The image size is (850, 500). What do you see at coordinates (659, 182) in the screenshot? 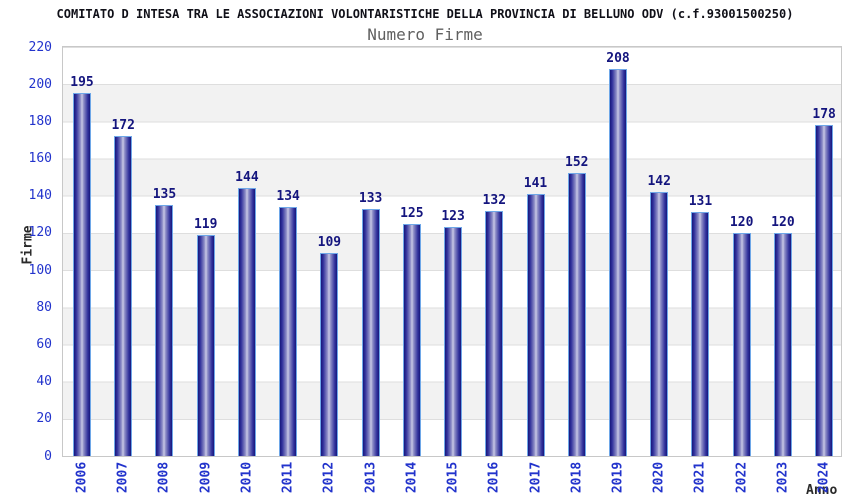
I see `value-label-2020: 142` at bounding box center [659, 182].